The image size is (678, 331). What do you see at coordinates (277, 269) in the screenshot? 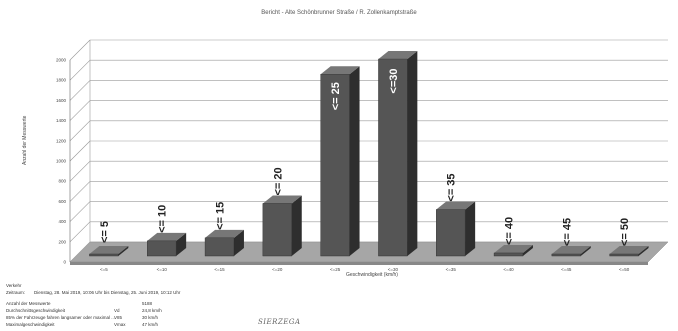
I see `x-tick-label: <=20` at bounding box center [277, 269].